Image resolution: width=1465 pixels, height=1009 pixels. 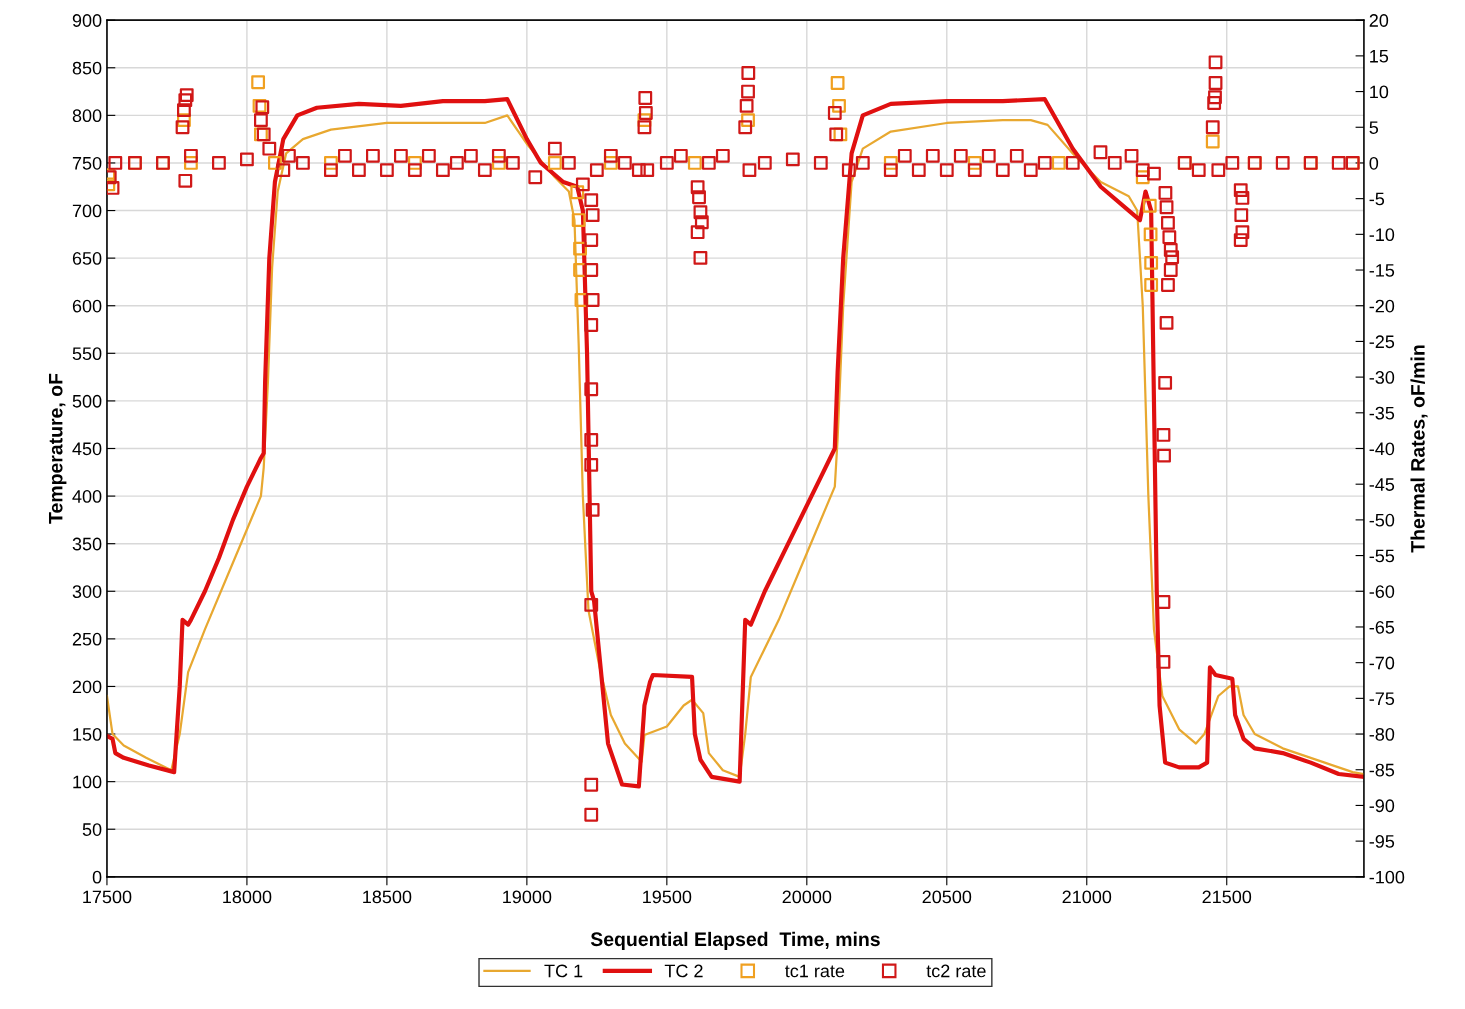 What do you see at coordinates (247, 897) in the screenshot?
I see `x-tick-label: 18000` at bounding box center [247, 897].